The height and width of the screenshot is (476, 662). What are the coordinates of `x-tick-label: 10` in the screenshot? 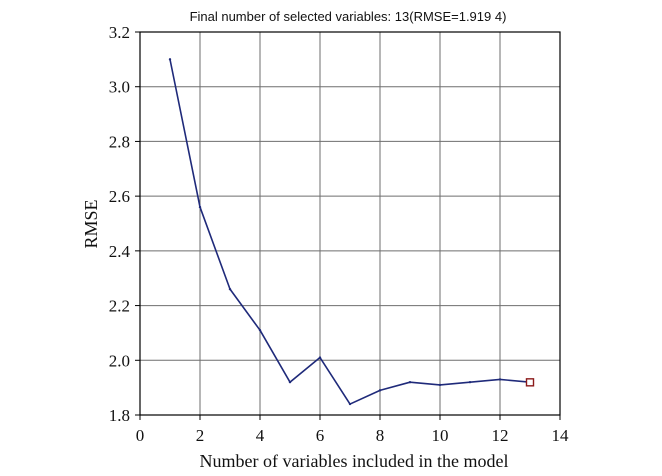 It's located at (440, 435).